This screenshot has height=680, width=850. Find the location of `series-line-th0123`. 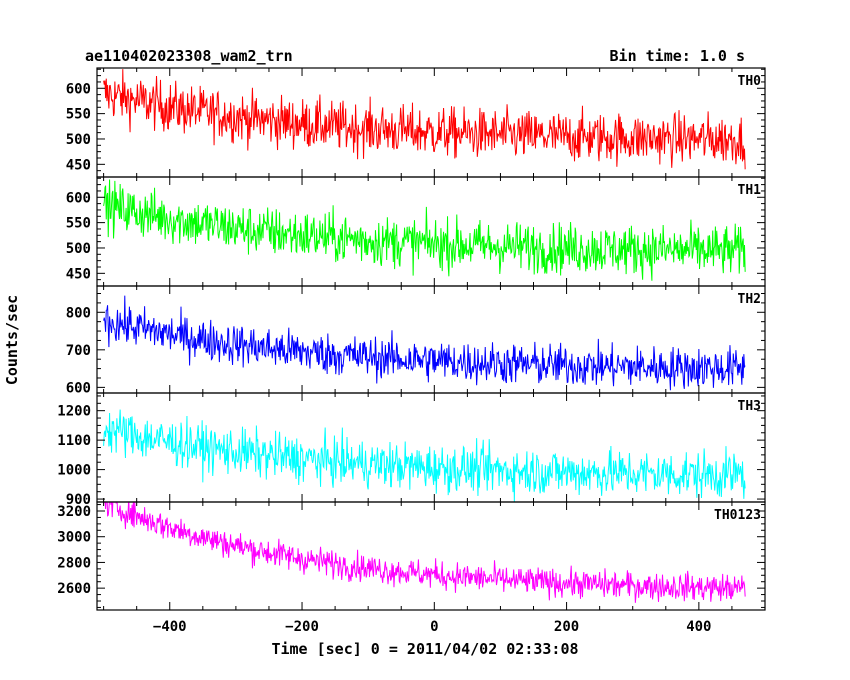

series-line-th0123 is located at coordinates (424, 552).